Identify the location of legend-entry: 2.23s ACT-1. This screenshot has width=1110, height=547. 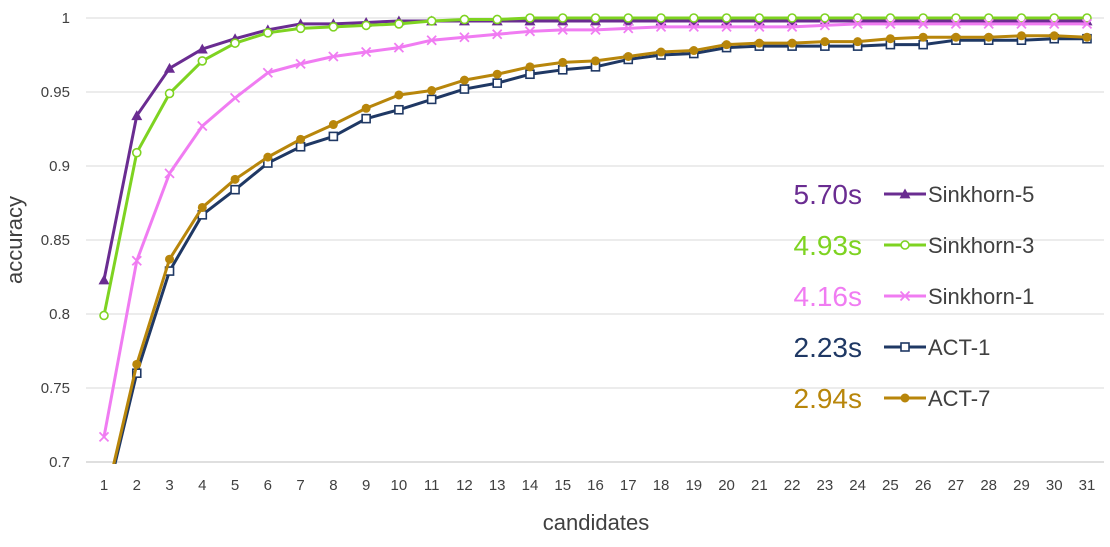
(892, 347).